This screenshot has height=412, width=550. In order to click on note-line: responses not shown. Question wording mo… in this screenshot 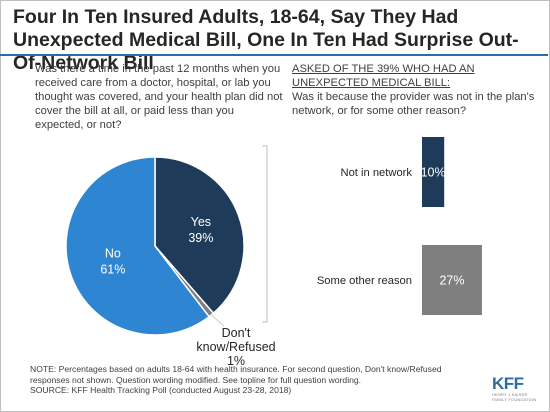, I will do `click(196, 379)`.